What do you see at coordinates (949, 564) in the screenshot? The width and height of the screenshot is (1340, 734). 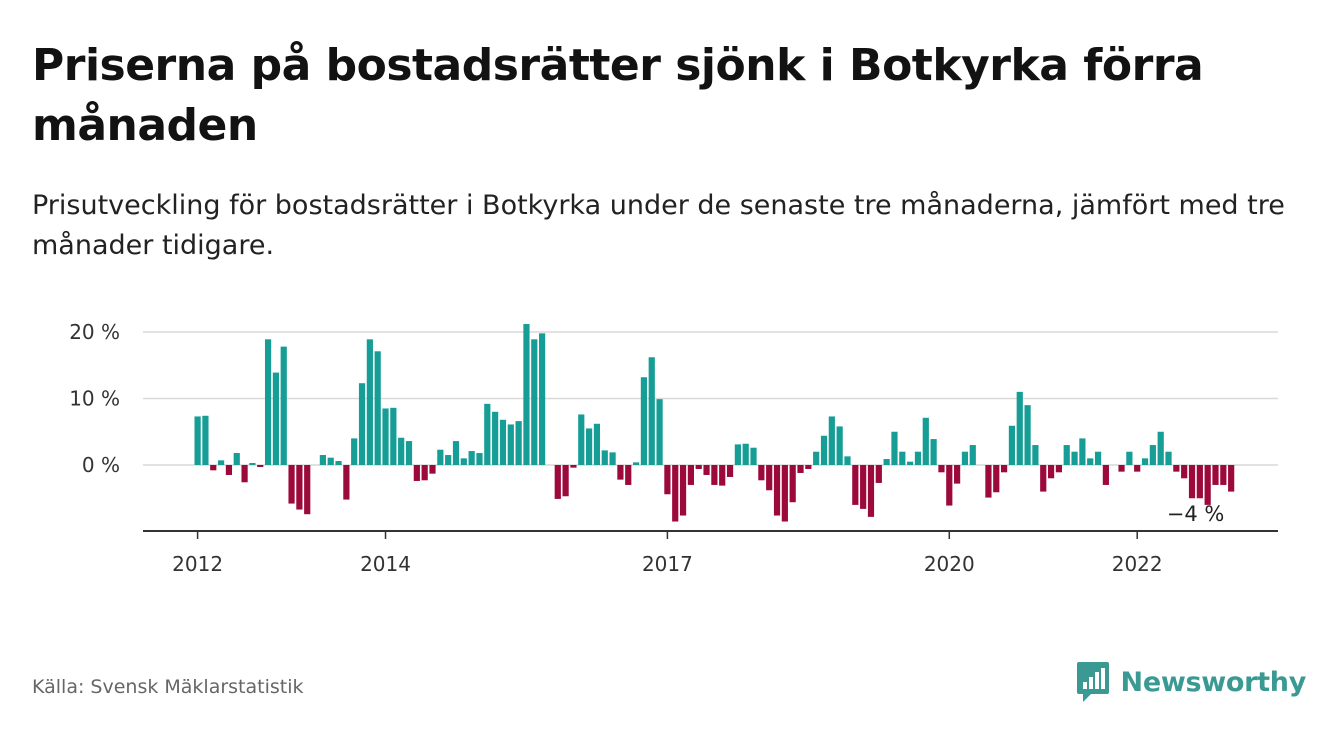 I see `x-tick-label: 2020` at bounding box center [949, 564].